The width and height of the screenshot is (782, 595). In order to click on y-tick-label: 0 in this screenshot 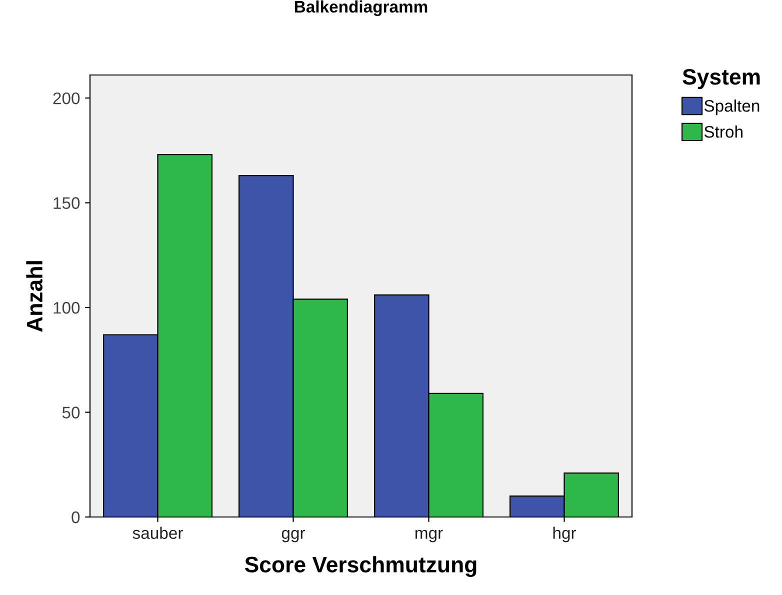, I will do `click(76, 517)`.